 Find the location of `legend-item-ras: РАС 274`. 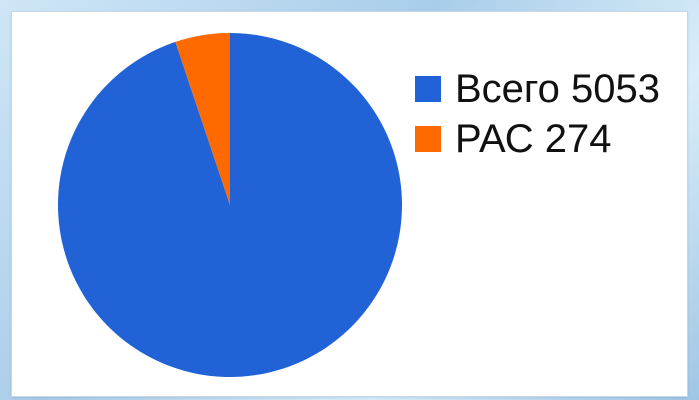

legend-item-ras: РАС 274 is located at coordinates (537, 139).